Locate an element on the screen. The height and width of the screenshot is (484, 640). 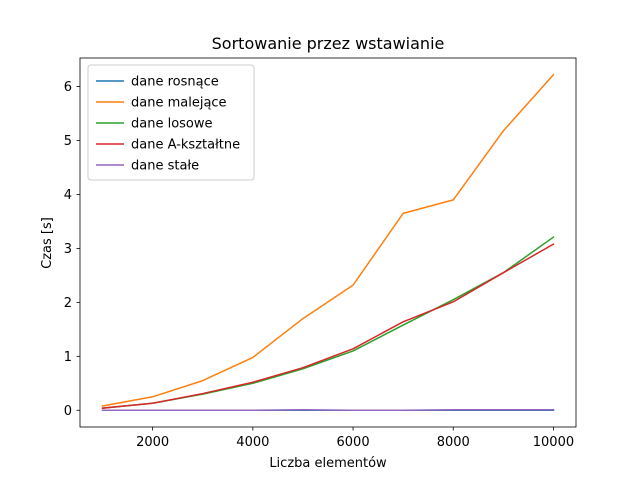
x-tick-label: 10000 is located at coordinates (553, 442).